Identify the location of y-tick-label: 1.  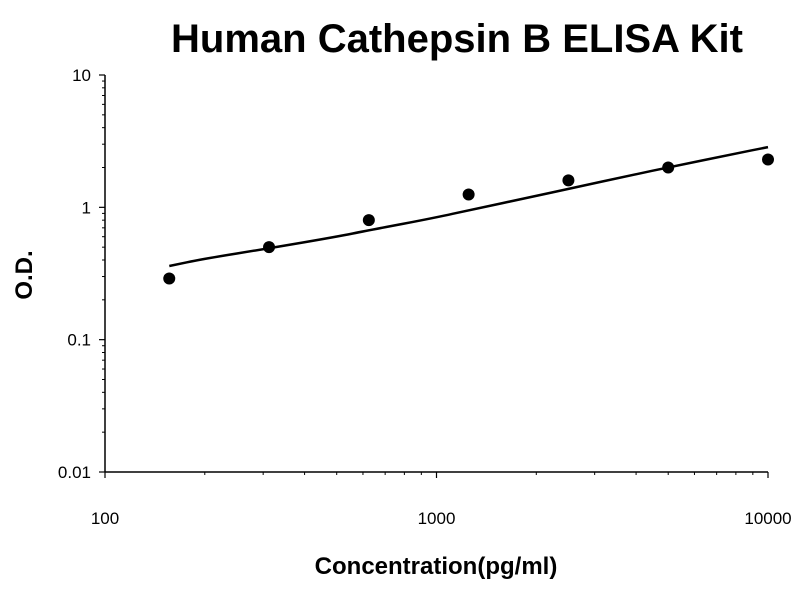
(86, 207).